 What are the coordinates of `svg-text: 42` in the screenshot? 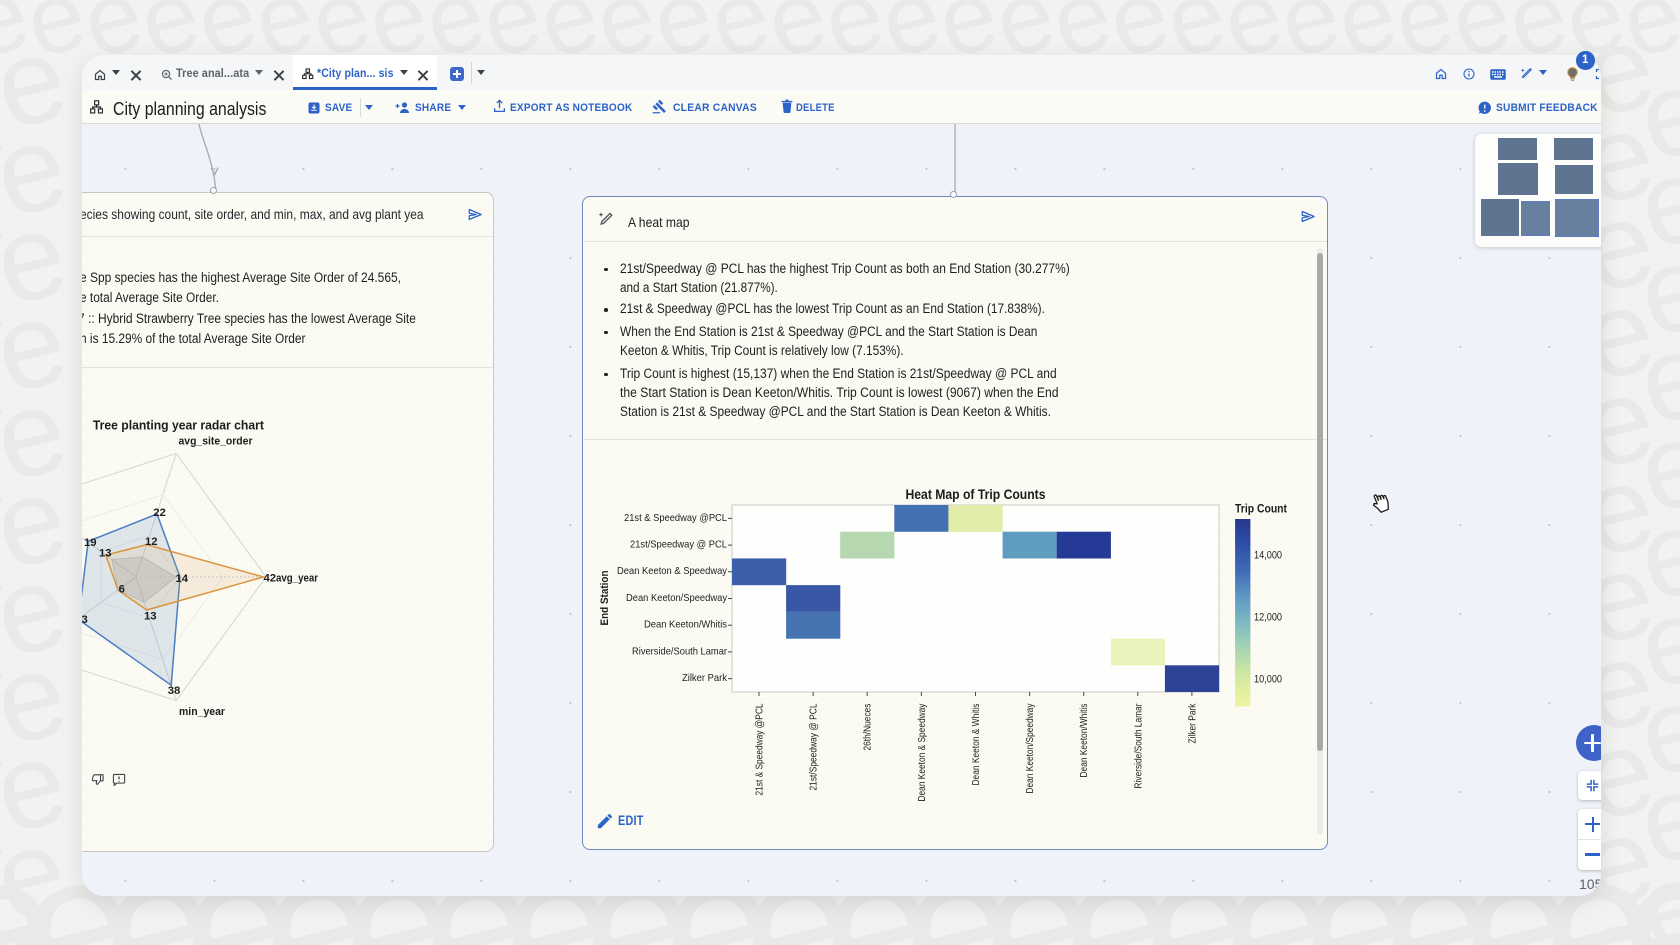 It's located at (270, 579).